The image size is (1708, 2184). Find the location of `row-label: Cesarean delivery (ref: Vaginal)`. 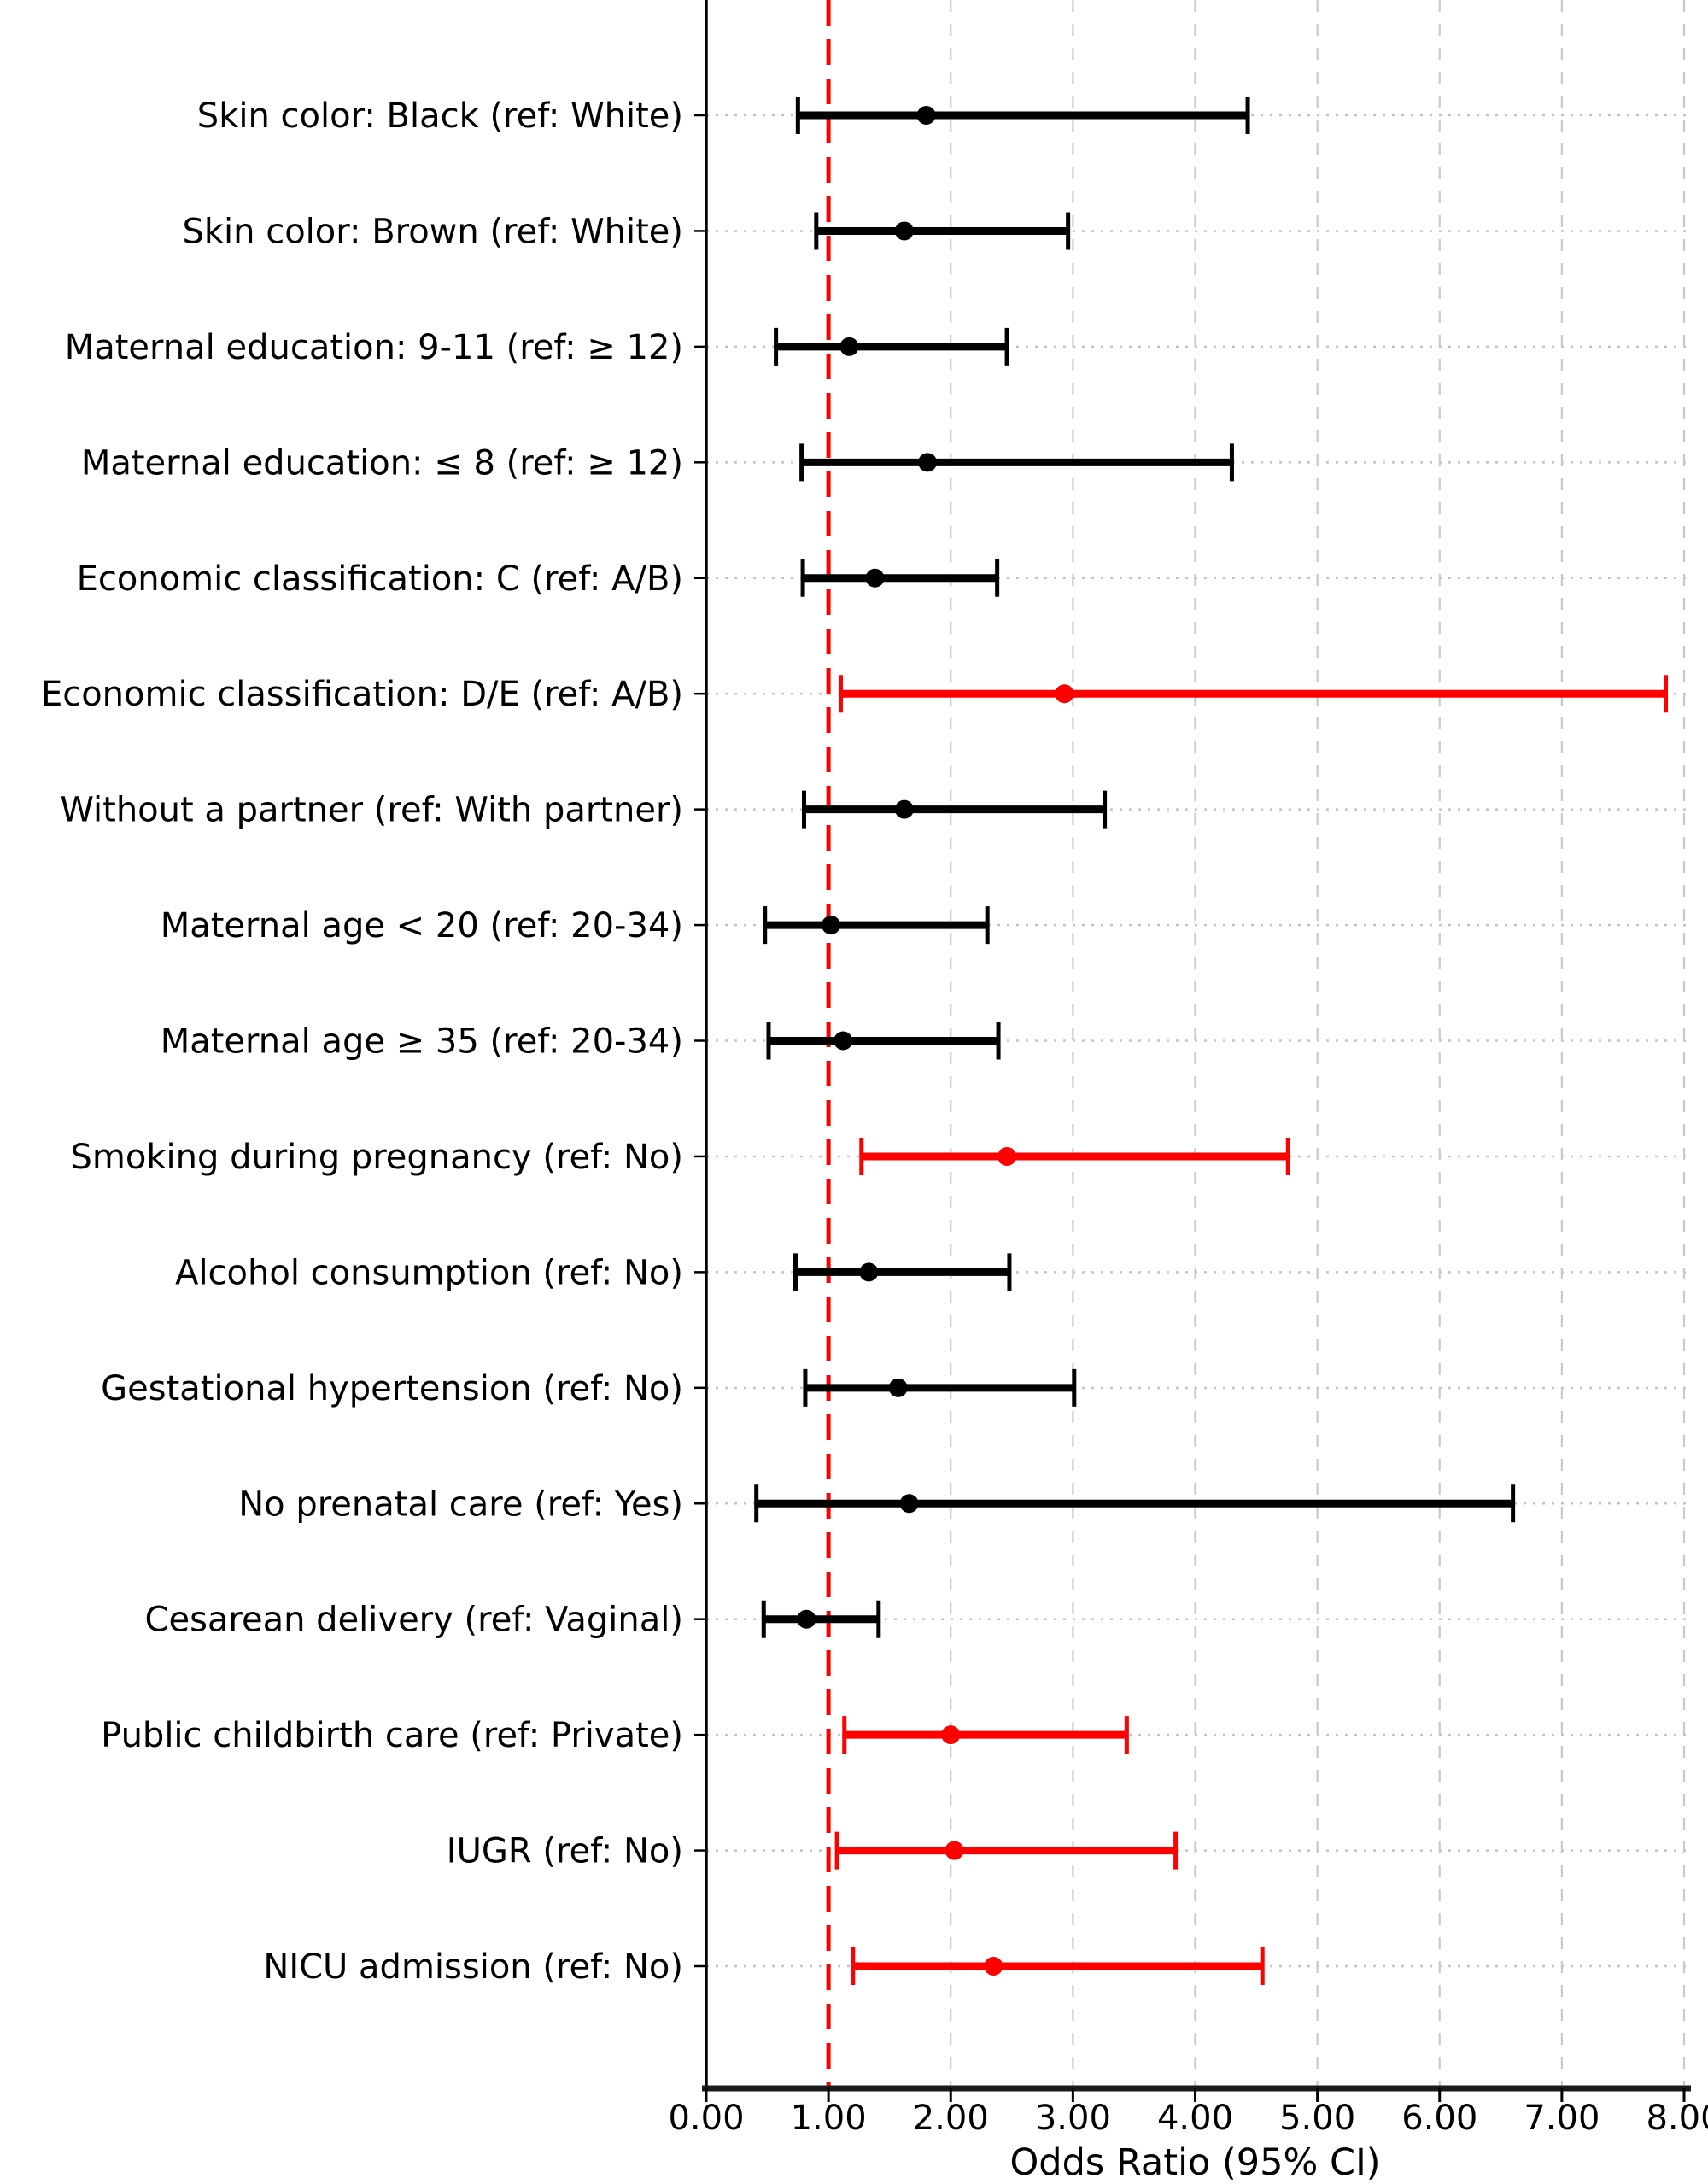

row-label: Cesarean delivery (ref: Vaginal) is located at coordinates (414, 1620).